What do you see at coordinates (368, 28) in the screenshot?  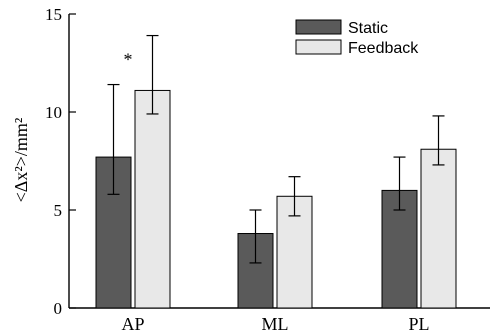 I see `legend-label-static: Static` at bounding box center [368, 28].